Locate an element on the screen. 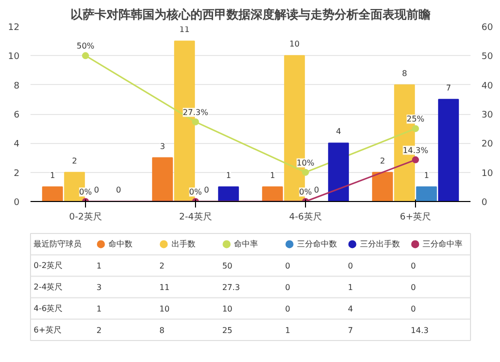  data-label: 14.3% is located at coordinates (415, 150).